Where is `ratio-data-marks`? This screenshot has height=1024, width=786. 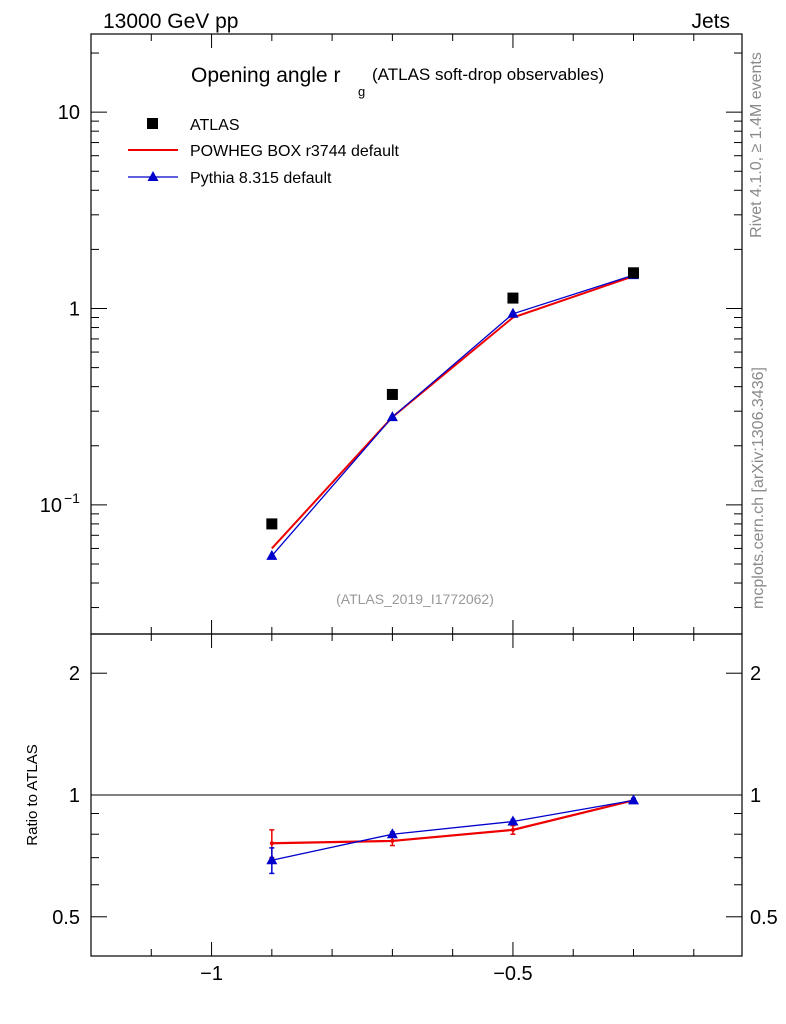
ratio-data-marks is located at coordinates (452, 834).